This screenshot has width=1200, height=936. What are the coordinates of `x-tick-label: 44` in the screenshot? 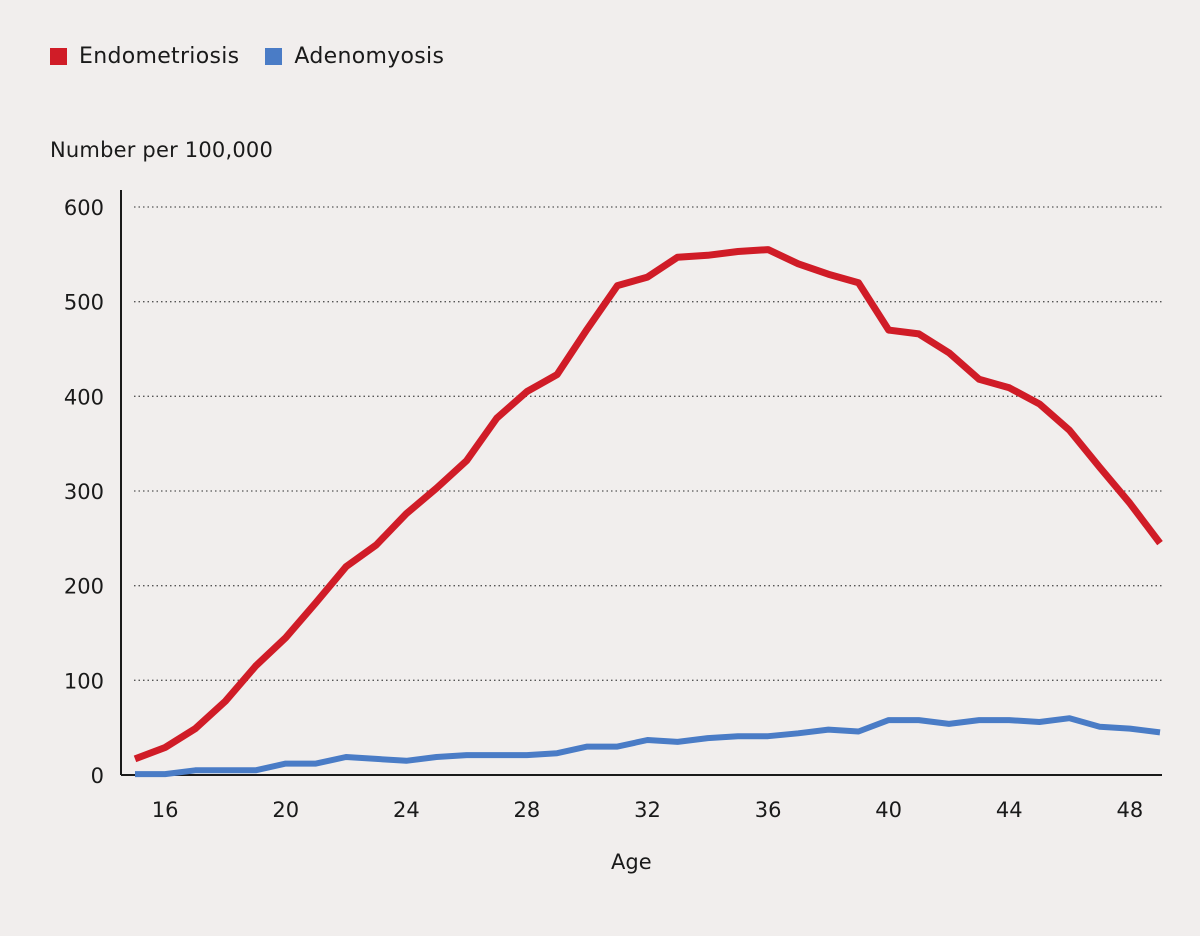 It's located at (1009, 810).